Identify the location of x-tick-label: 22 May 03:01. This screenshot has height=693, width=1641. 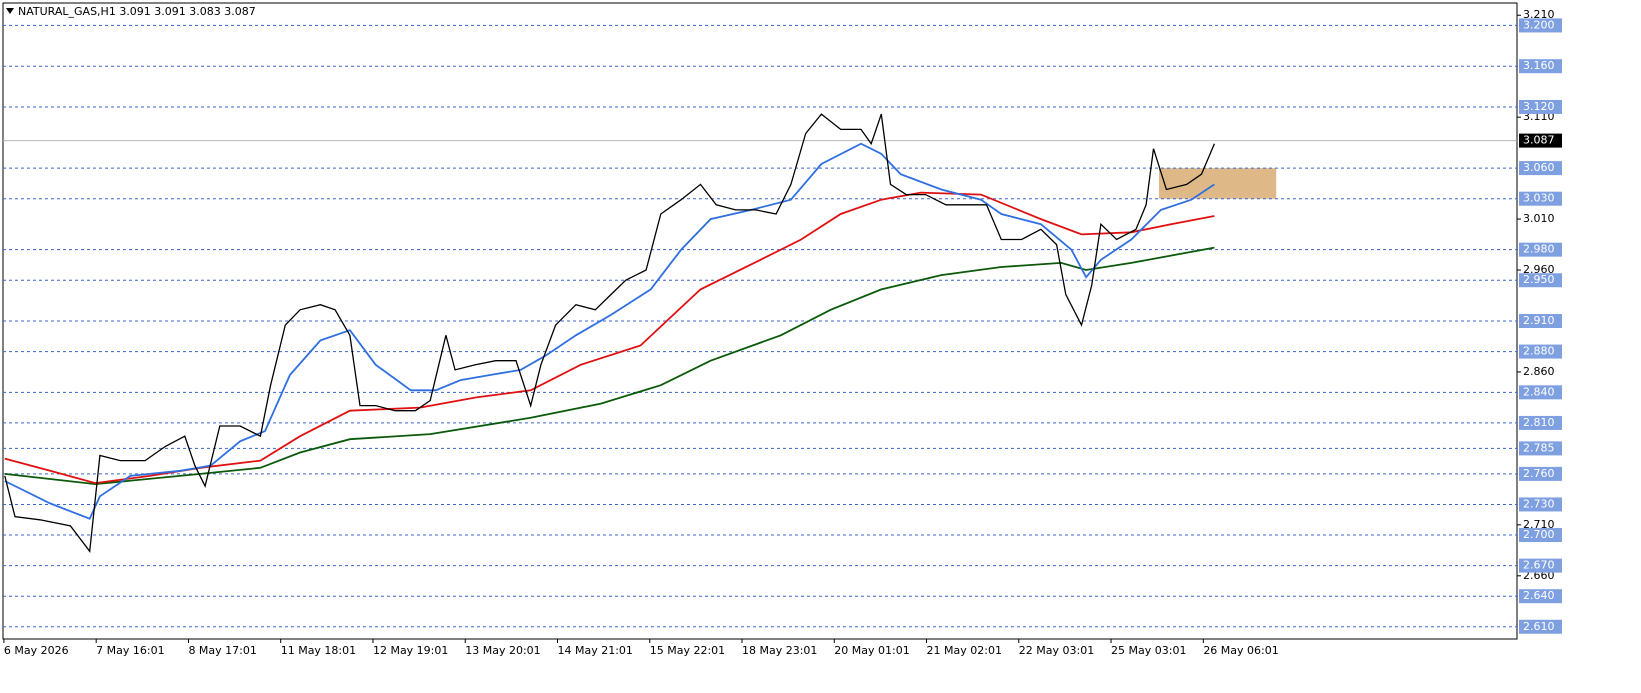
(1056, 650).